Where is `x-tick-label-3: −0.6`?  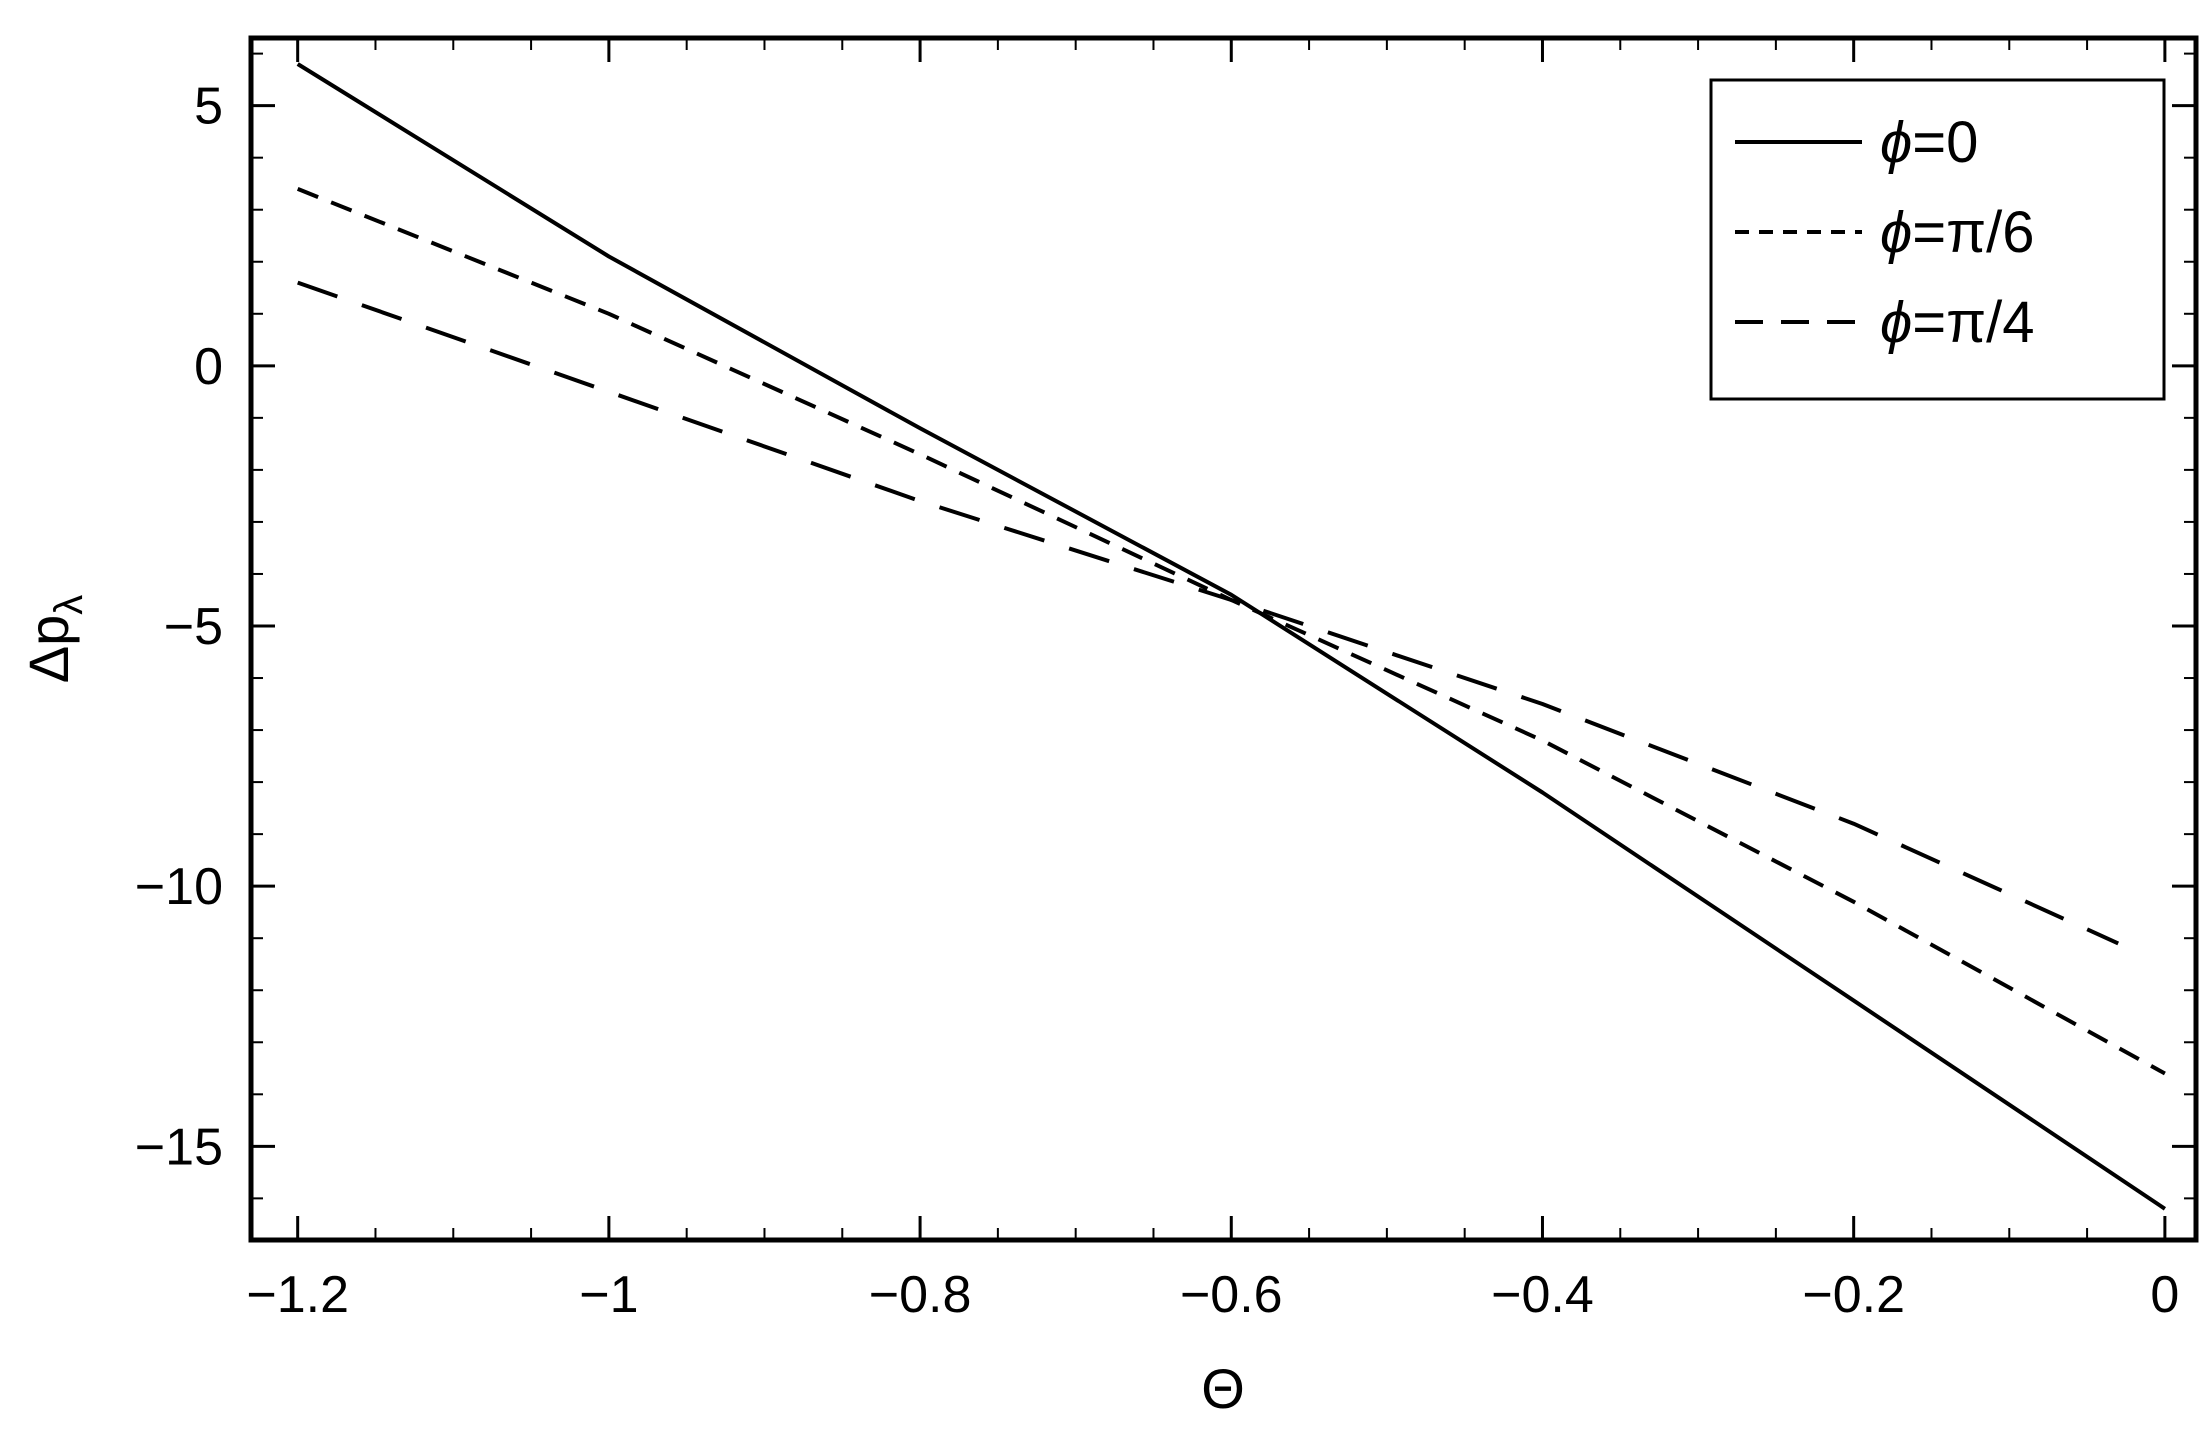
x-tick-label-3: −0.6 is located at coordinates (1231, 1295).